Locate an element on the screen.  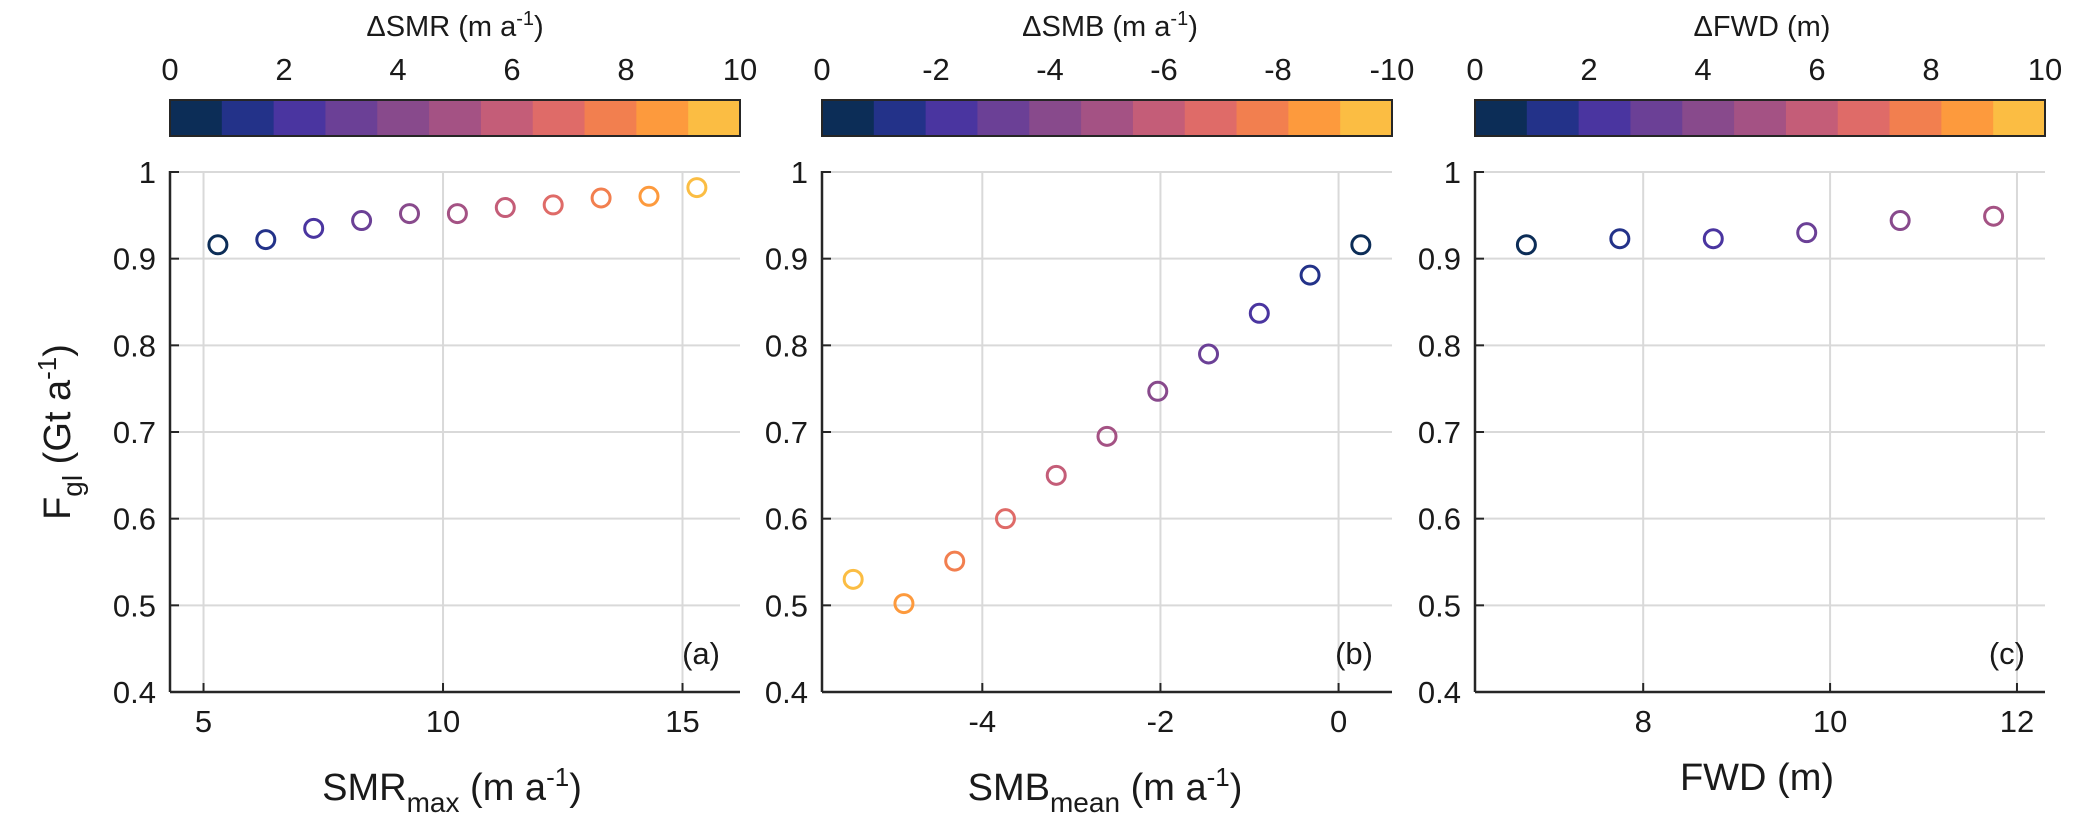
x-tick-labels: 8 10 12 is located at coordinates (1835, 721).